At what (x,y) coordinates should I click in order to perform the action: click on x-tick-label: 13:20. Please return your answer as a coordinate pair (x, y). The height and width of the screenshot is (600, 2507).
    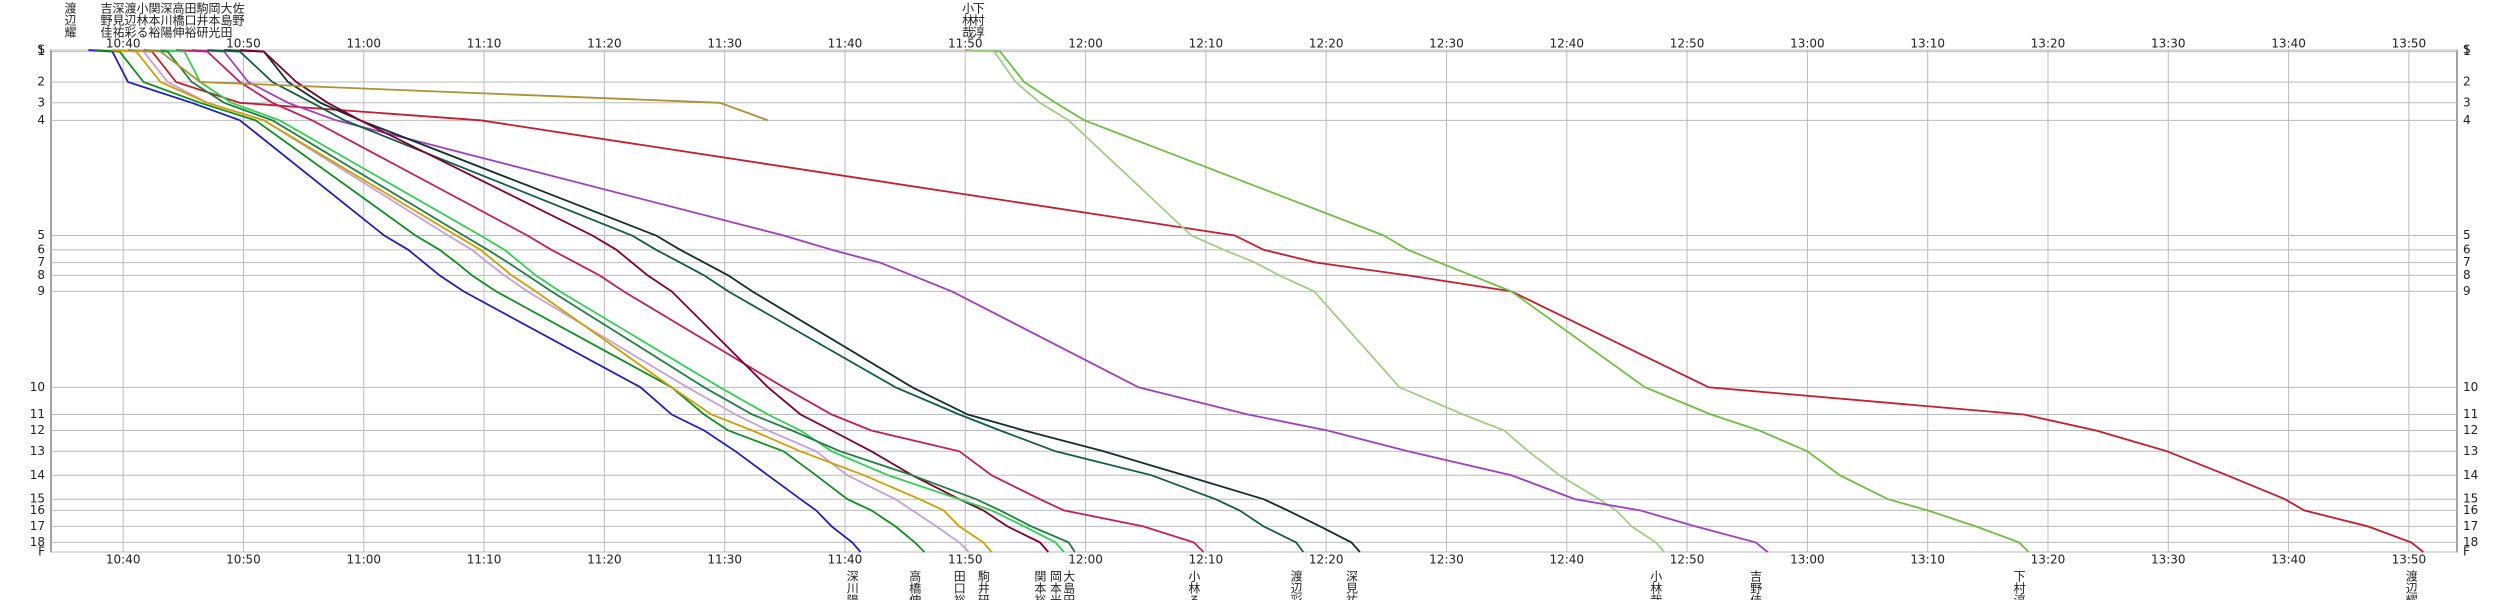
    Looking at the image, I should click on (2048, 560).